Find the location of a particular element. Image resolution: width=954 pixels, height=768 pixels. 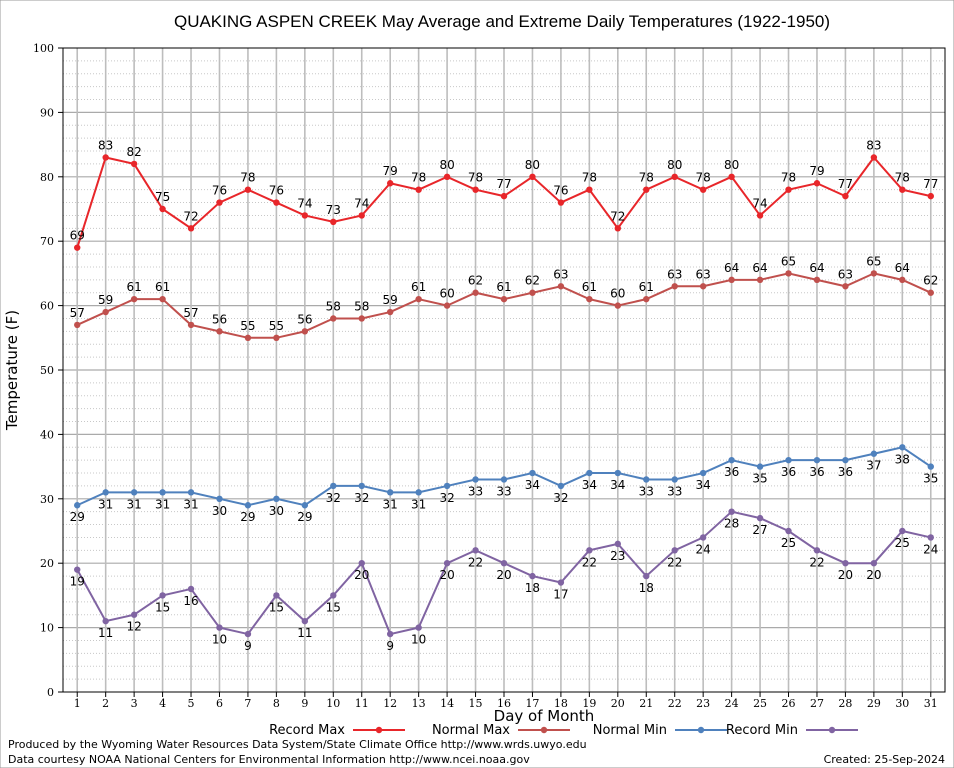

legend: Record Max Normal Max Normal Min Record Min is located at coordinates (563, 730).